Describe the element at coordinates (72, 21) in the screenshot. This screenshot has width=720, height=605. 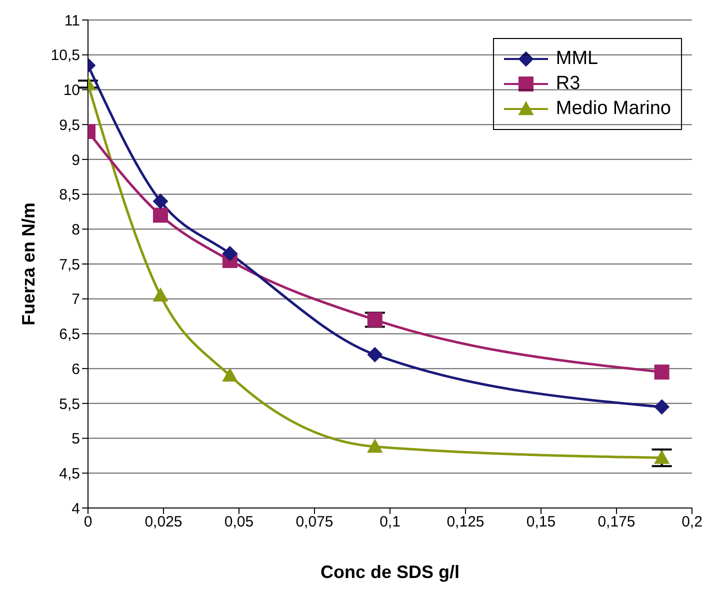
I see `y-tick-label: 11` at that location.